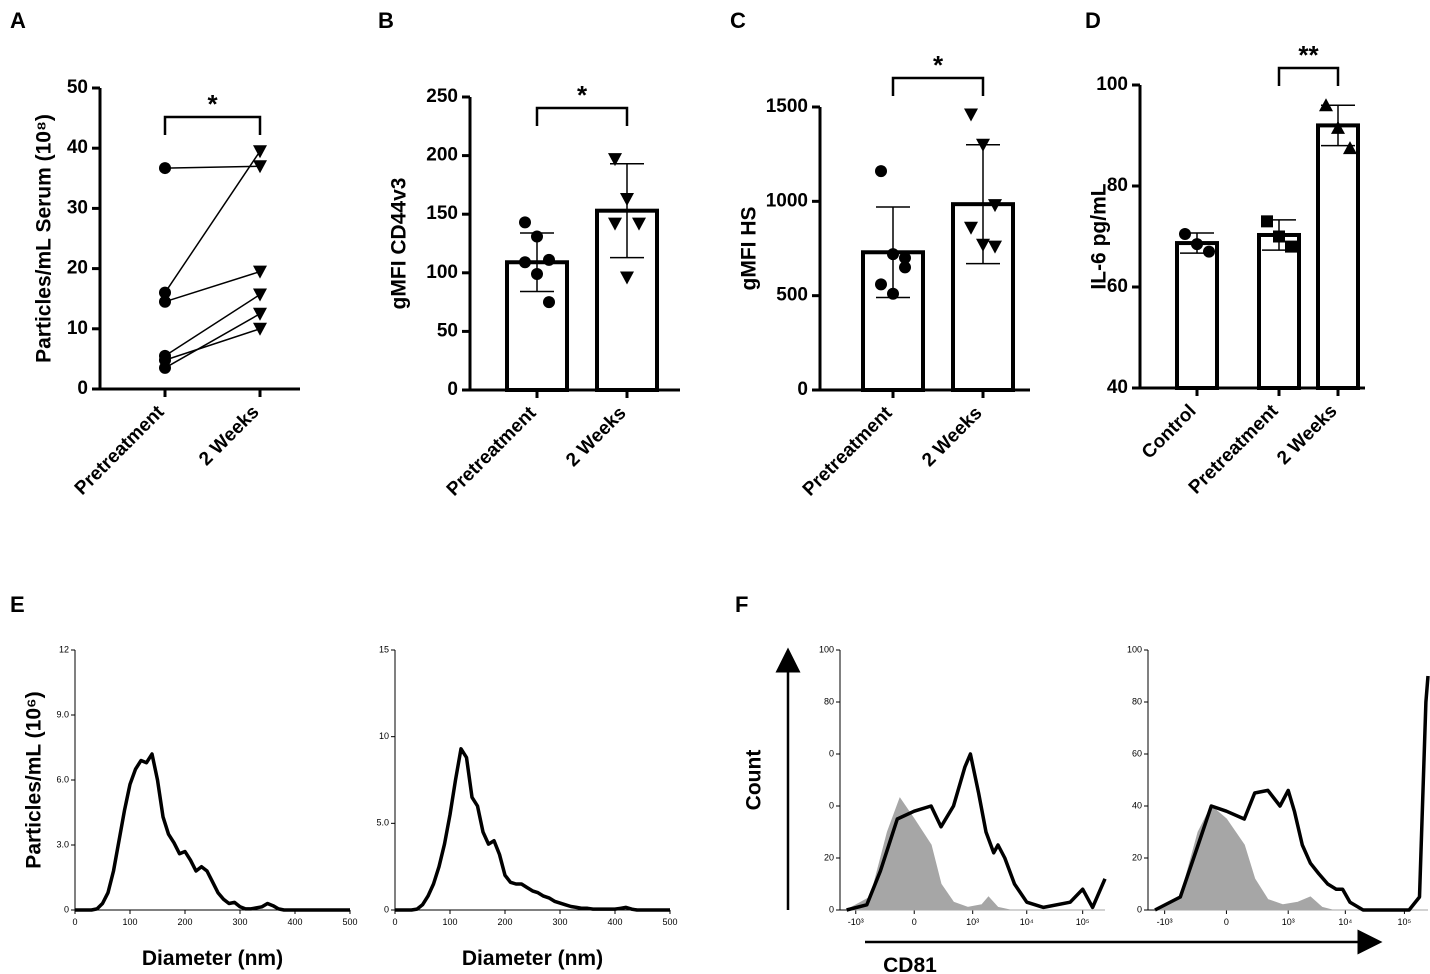 The height and width of the screenshot is (974, 1430). What do you see at coordinates (787, 200) in the screenshot?
I see `y-tick-label: 1000` at bounding box center [787, 200].